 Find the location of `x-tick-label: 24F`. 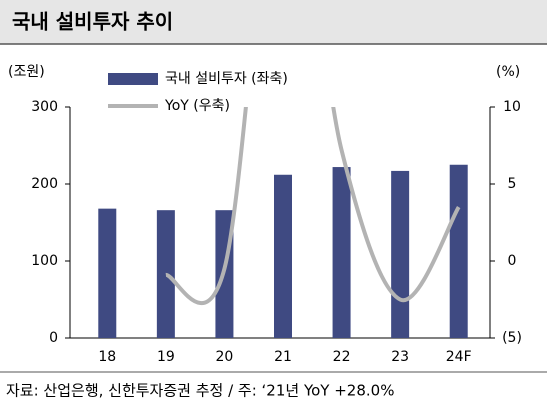

x-tick-label: 24F is located at coordinates (459, 357).